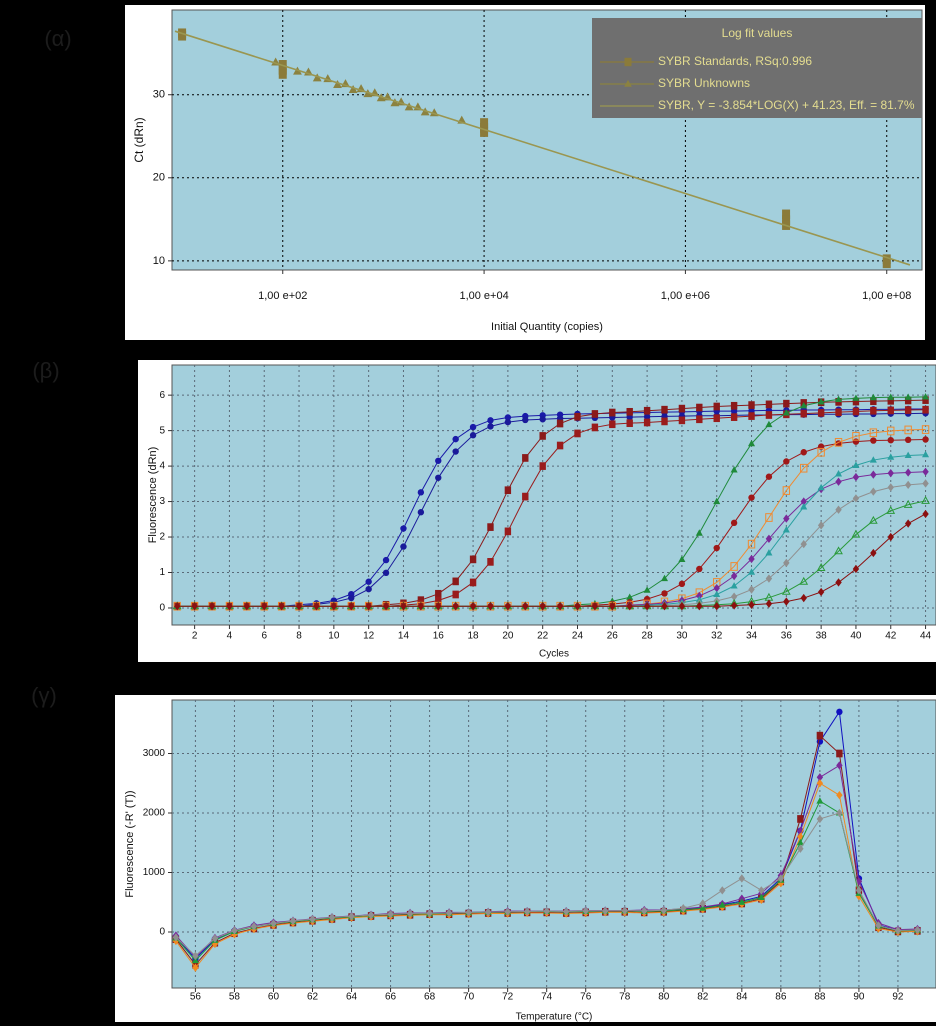 The width and height of the screenshot is (936, 1026). What do you see at coordinates (159, 261) in the screenshot?
I see `y-tick-label: 10` at bounding box center [159, 261].